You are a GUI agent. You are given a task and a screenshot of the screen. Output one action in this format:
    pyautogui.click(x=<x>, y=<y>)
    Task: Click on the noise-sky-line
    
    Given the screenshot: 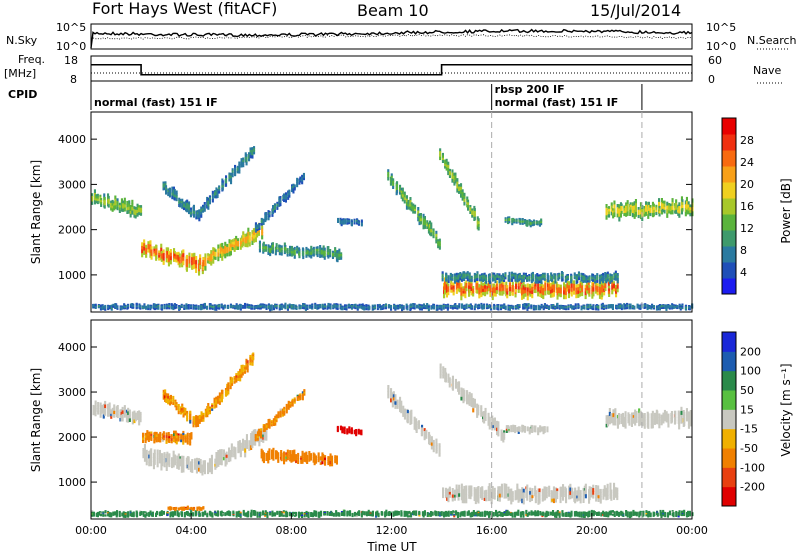 What is the action you would take?
    pyautogui.click(x=391, y=39)
    